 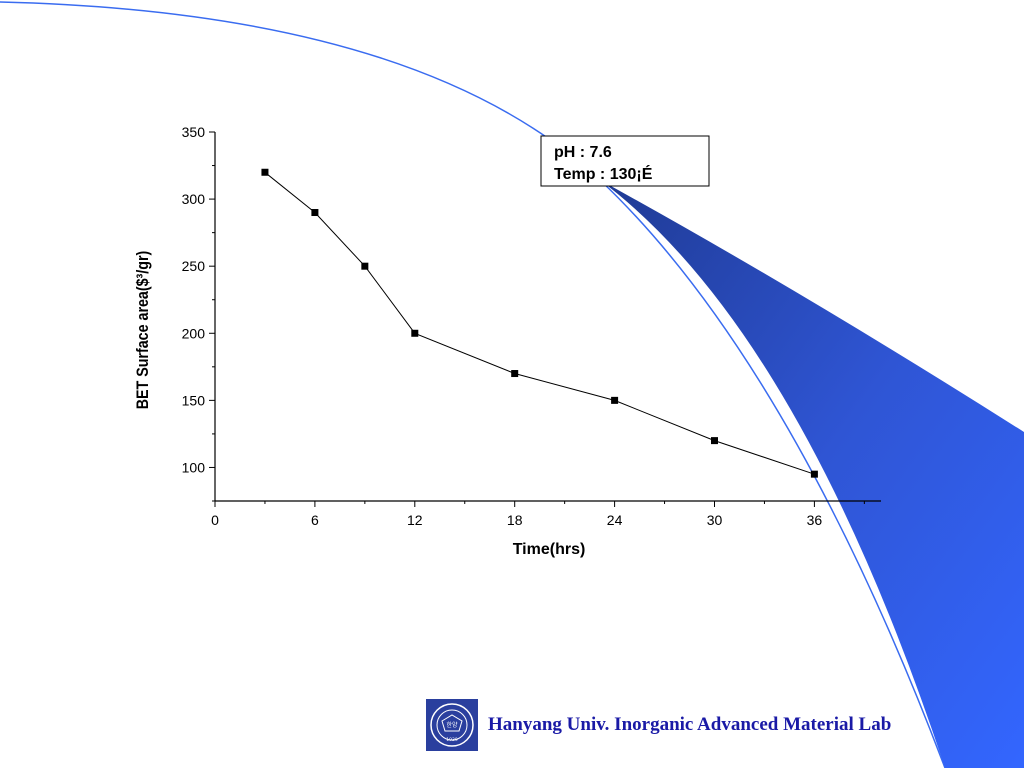 I want to click on y-ticks: 100 150 200 250 300 350, so click(x=198, y=313).